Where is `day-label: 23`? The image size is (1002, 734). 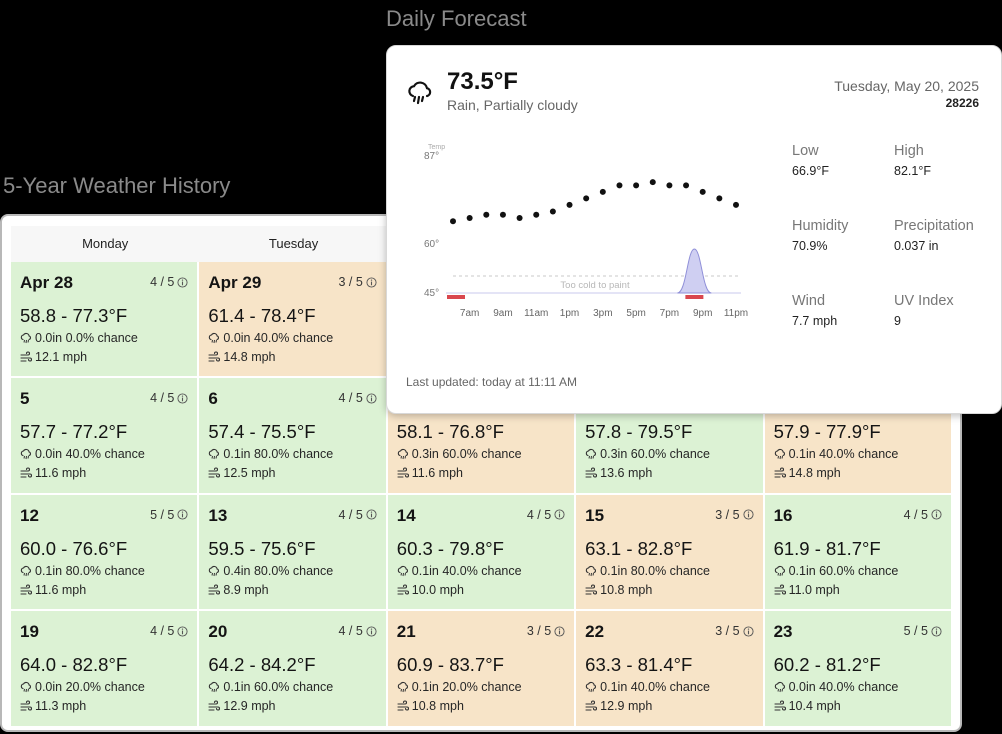 day-label: 23 is located at coordinates (783, 632).